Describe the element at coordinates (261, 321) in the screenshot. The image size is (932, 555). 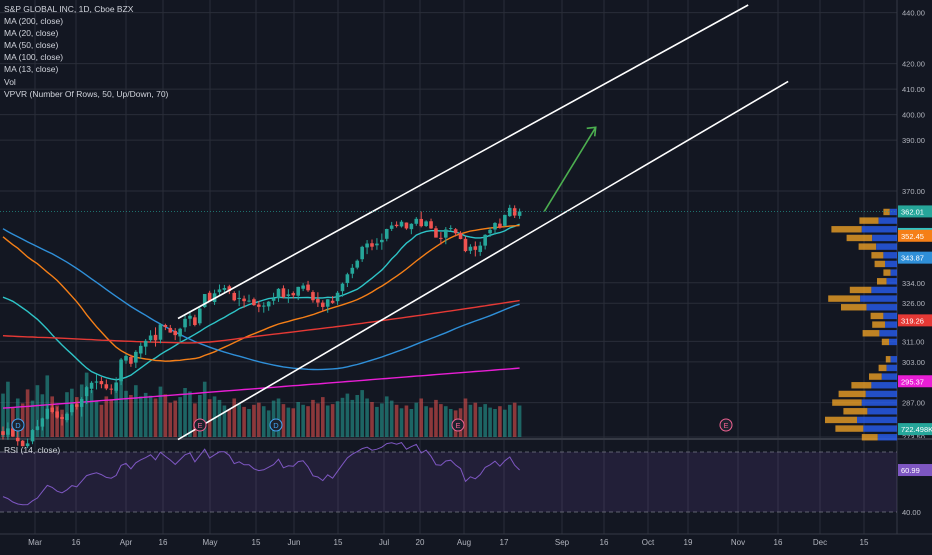
I see `ma100-line` at that location.